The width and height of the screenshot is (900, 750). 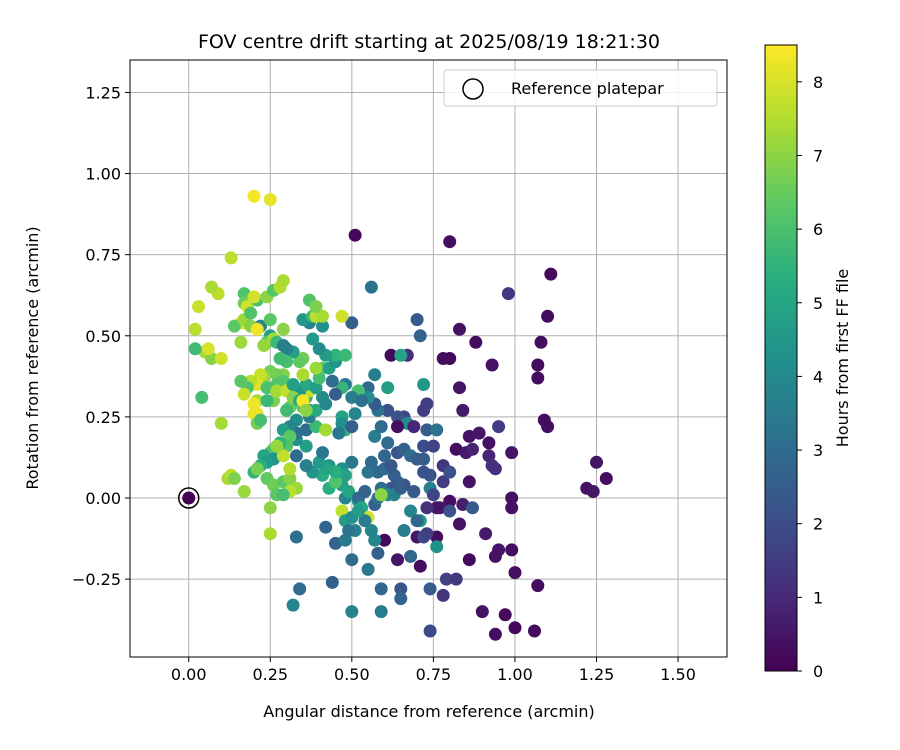 I want to click on legend-entry-reference: Reference platepar, so click(x=587, y=88).